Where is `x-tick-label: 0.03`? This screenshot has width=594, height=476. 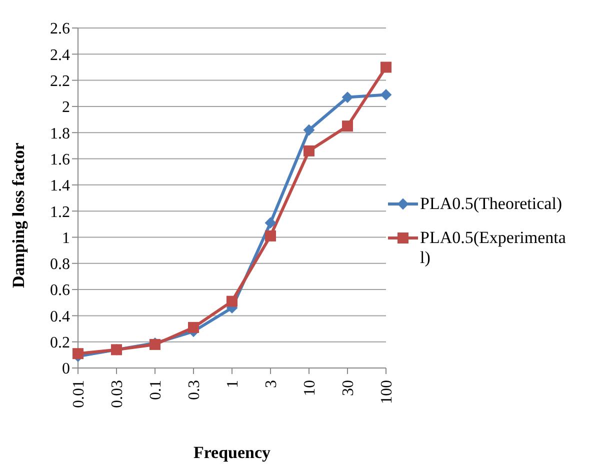
x-tick-label: 0.03 is located at coordinates (117, 394).